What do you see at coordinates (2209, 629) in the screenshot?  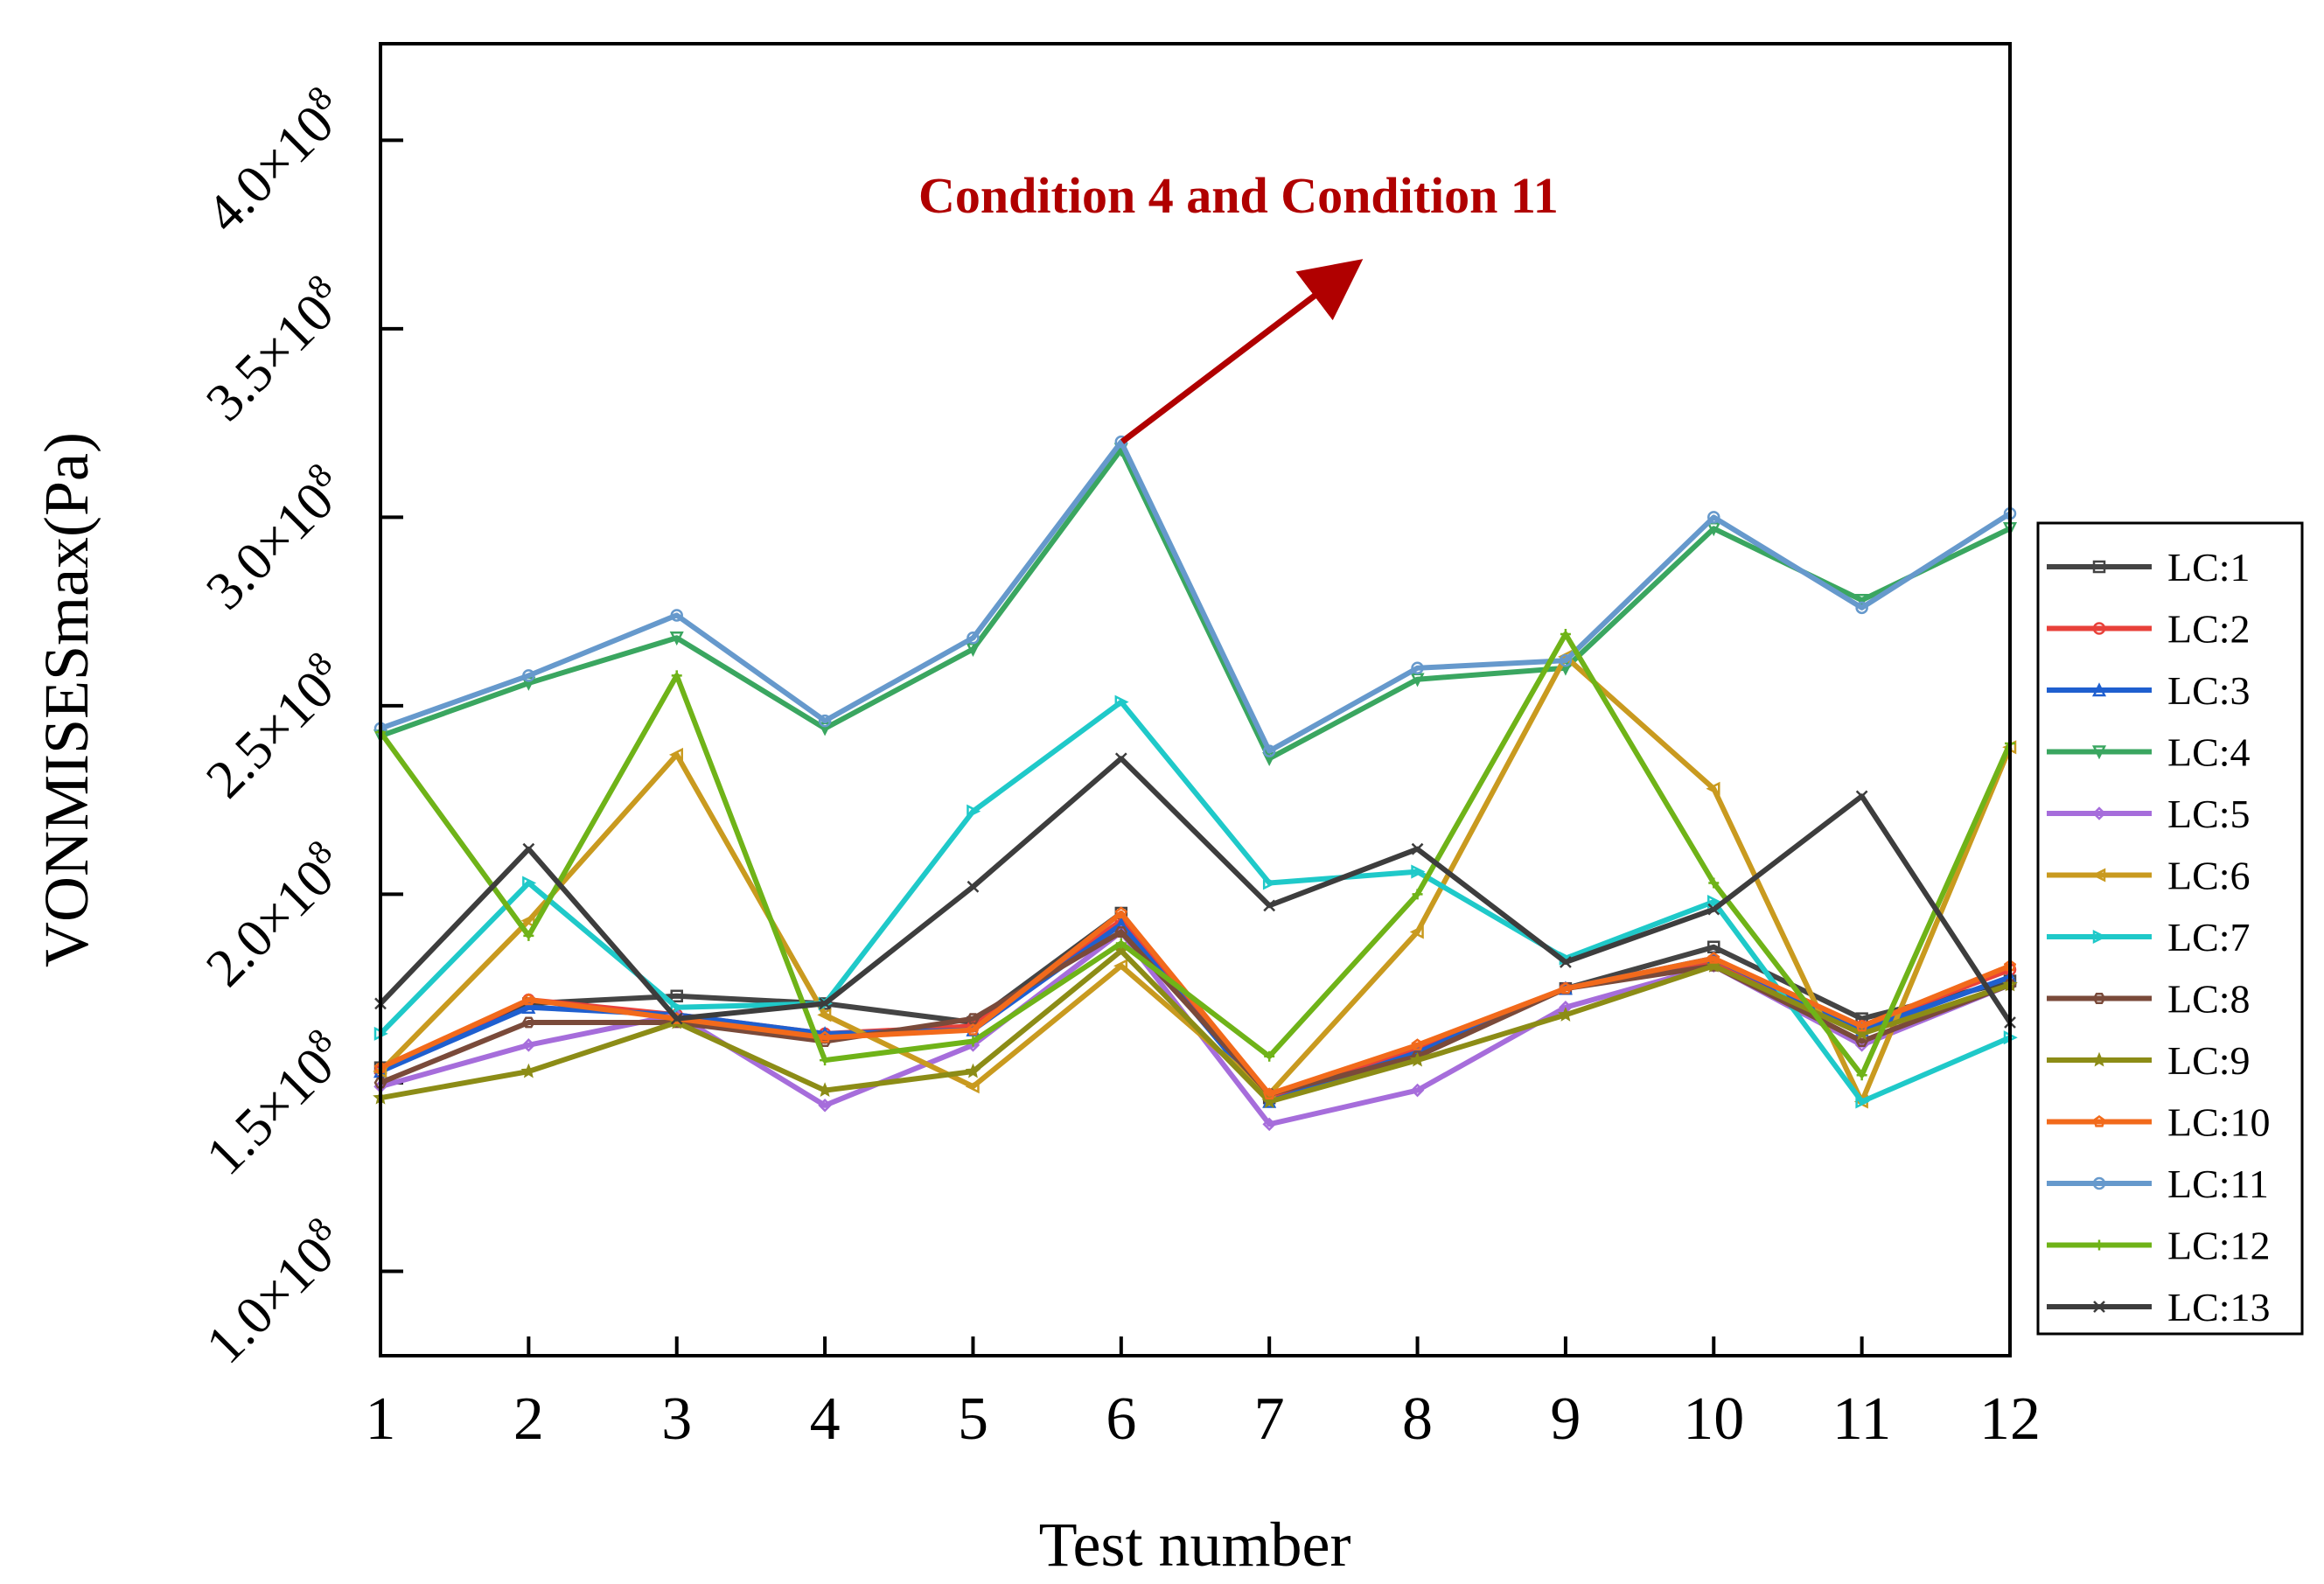 I see `legend-label: LC:2` at bounding box center [2209, 629].